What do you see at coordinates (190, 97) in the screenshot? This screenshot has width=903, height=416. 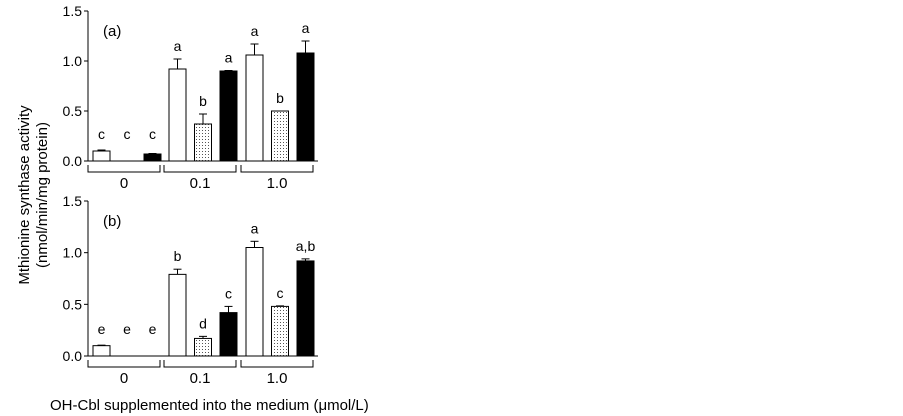 I see `panel-a: 0.0 0.5 1.0 1.5 (a) 0 0.1 1.0 c a a c b b c a a` at bounding box center [190, 97].